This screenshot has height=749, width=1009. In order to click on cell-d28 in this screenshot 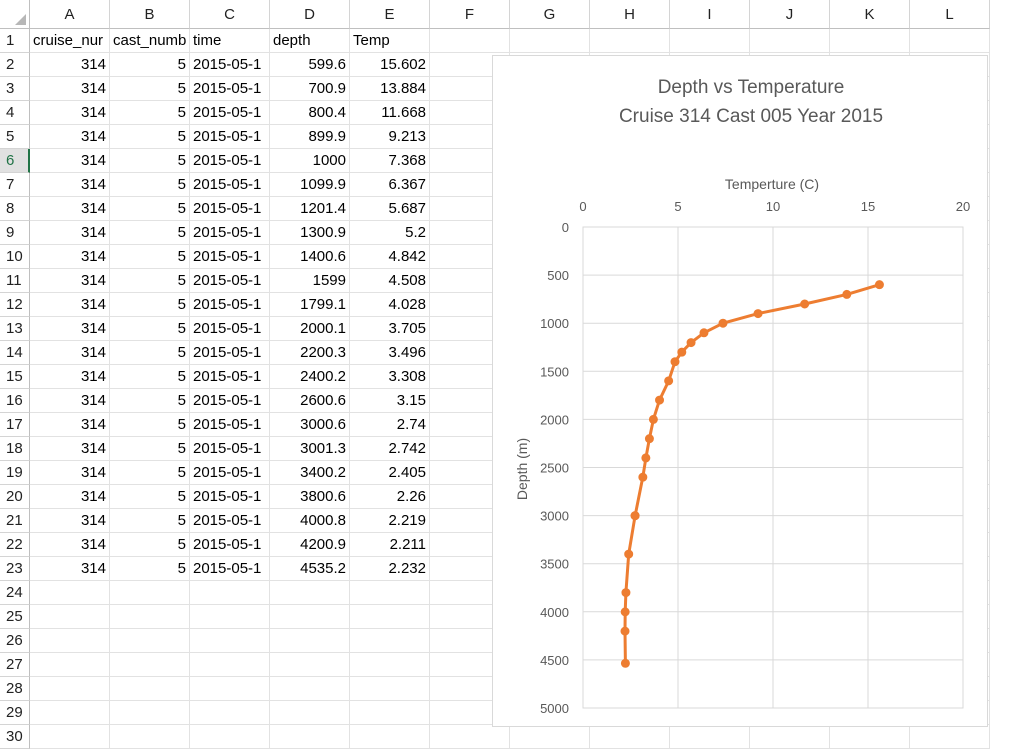, I will do `click(310, 689)`.